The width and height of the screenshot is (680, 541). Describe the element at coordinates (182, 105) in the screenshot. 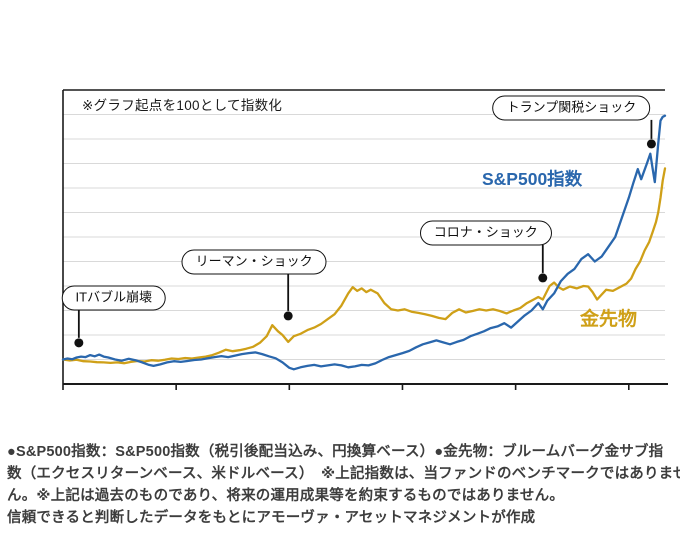

I see `index-note: ※グラフ起点を100として指数化` at that location.